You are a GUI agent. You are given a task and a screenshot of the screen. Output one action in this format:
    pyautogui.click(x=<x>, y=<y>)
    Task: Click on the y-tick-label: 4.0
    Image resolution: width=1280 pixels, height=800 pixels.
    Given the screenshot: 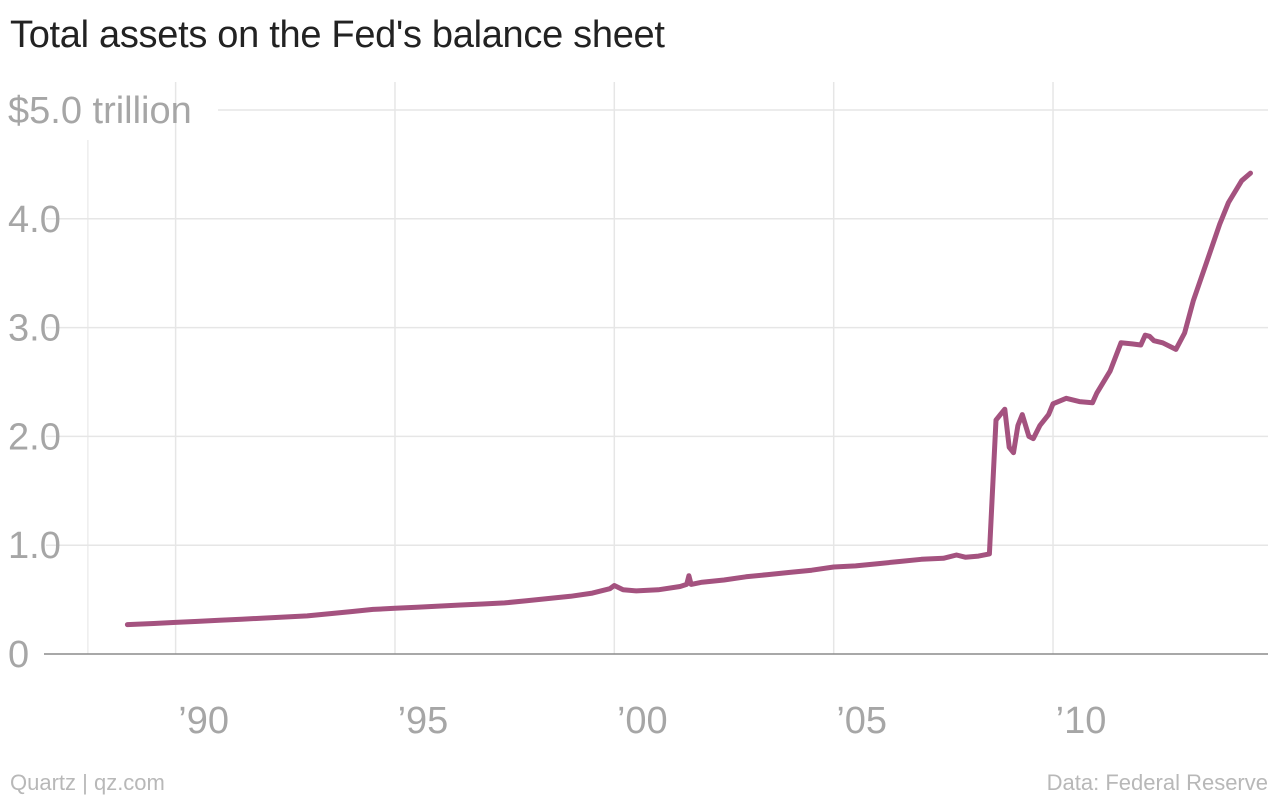 What is the action you would take?
    pyautogui.click(x=34, y=220)
    